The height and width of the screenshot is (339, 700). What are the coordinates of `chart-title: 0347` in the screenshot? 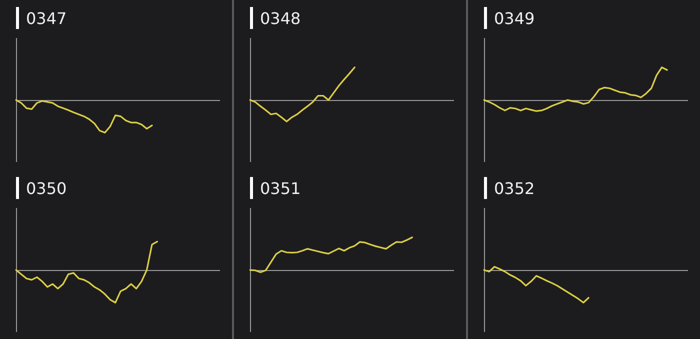 It's located at (46, 18).